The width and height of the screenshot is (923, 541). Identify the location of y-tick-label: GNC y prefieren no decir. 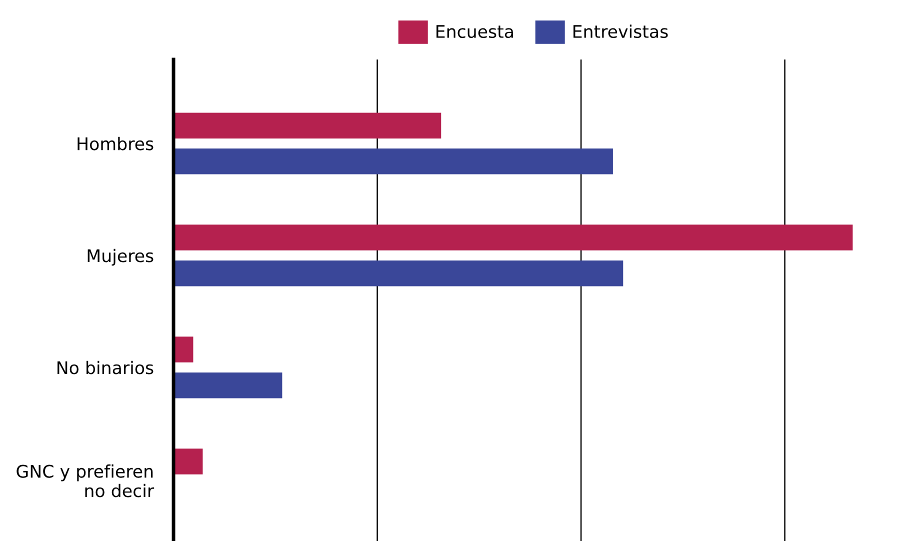
(85, 481).